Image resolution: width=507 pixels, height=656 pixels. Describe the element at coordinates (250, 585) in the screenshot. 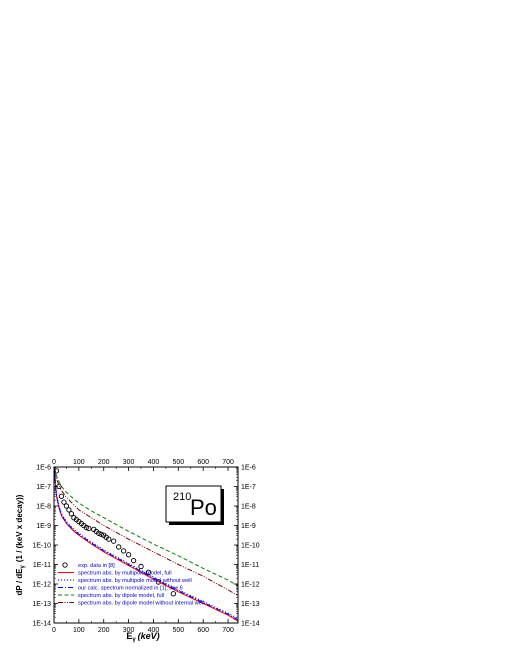

I see `y-tick-label-right: 1E-12` at that location.